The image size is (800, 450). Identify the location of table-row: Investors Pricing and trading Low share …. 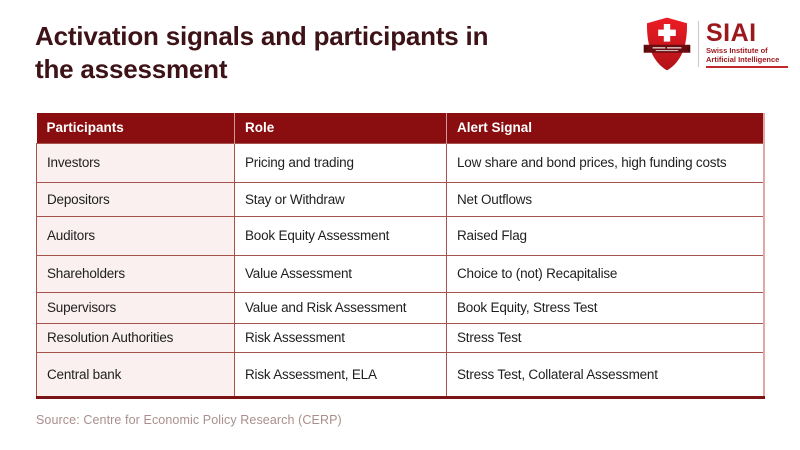
(400, 162).